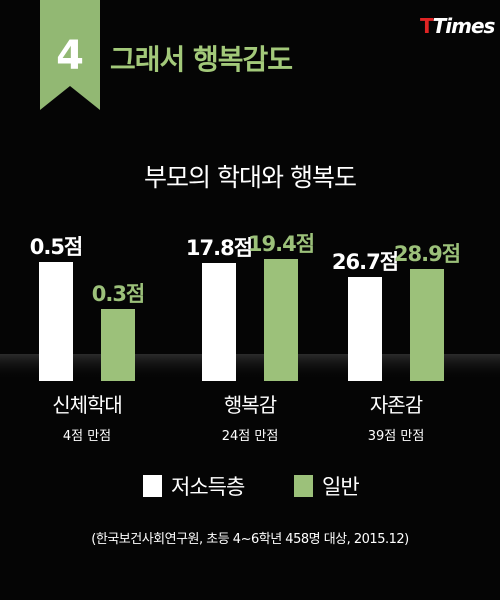  Describe the element at coordinates (219, 248) in the screenshot. I see `data-label-low-income-1: 17.8점` at that location.